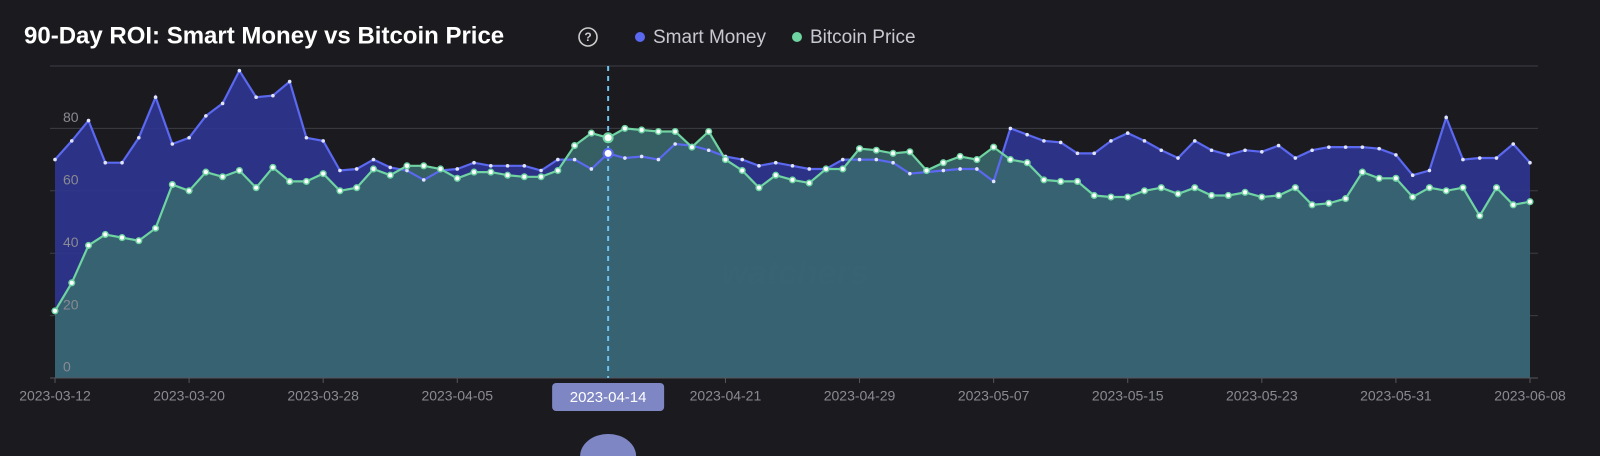 This screenshot has height=456, width=1600. What do you see at coordinates (189, 396) in the screenshot?
I see `x-tick-label: 2023-03-20` at bounding box center [189, 396].